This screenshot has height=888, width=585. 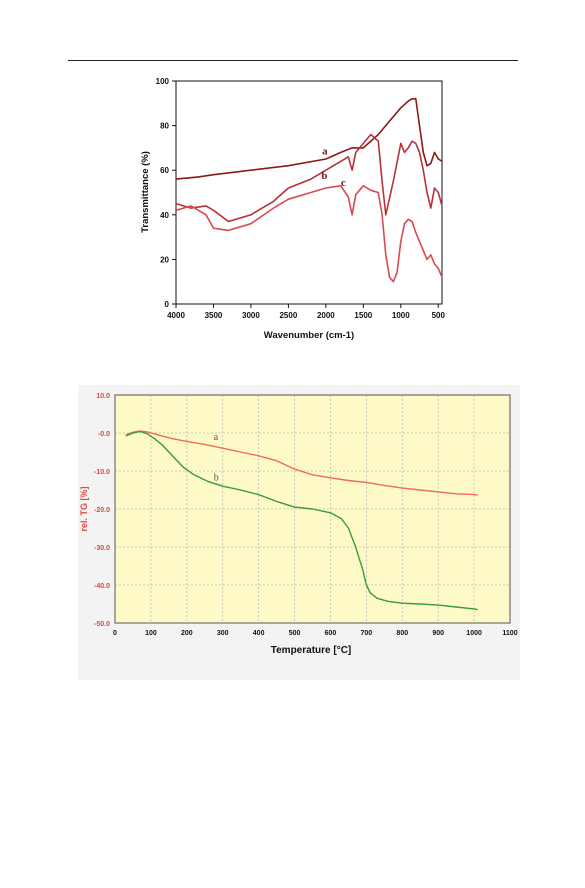 What do you see at coordinates (214, 315) in the screenshot?
I see `ftir-x-tick-label: 3500` at bounding box center [214, 315].